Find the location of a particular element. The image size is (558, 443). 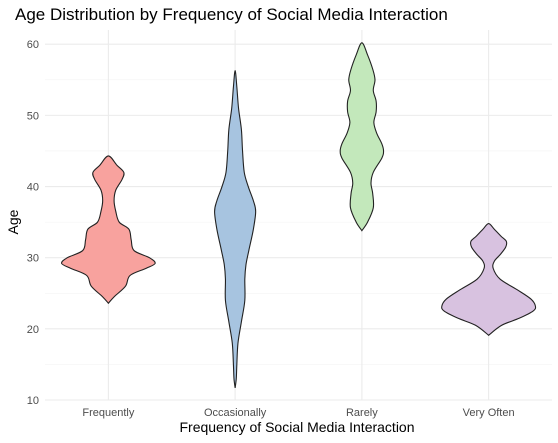

violin-occasionally is located at coordinates (235, 229).